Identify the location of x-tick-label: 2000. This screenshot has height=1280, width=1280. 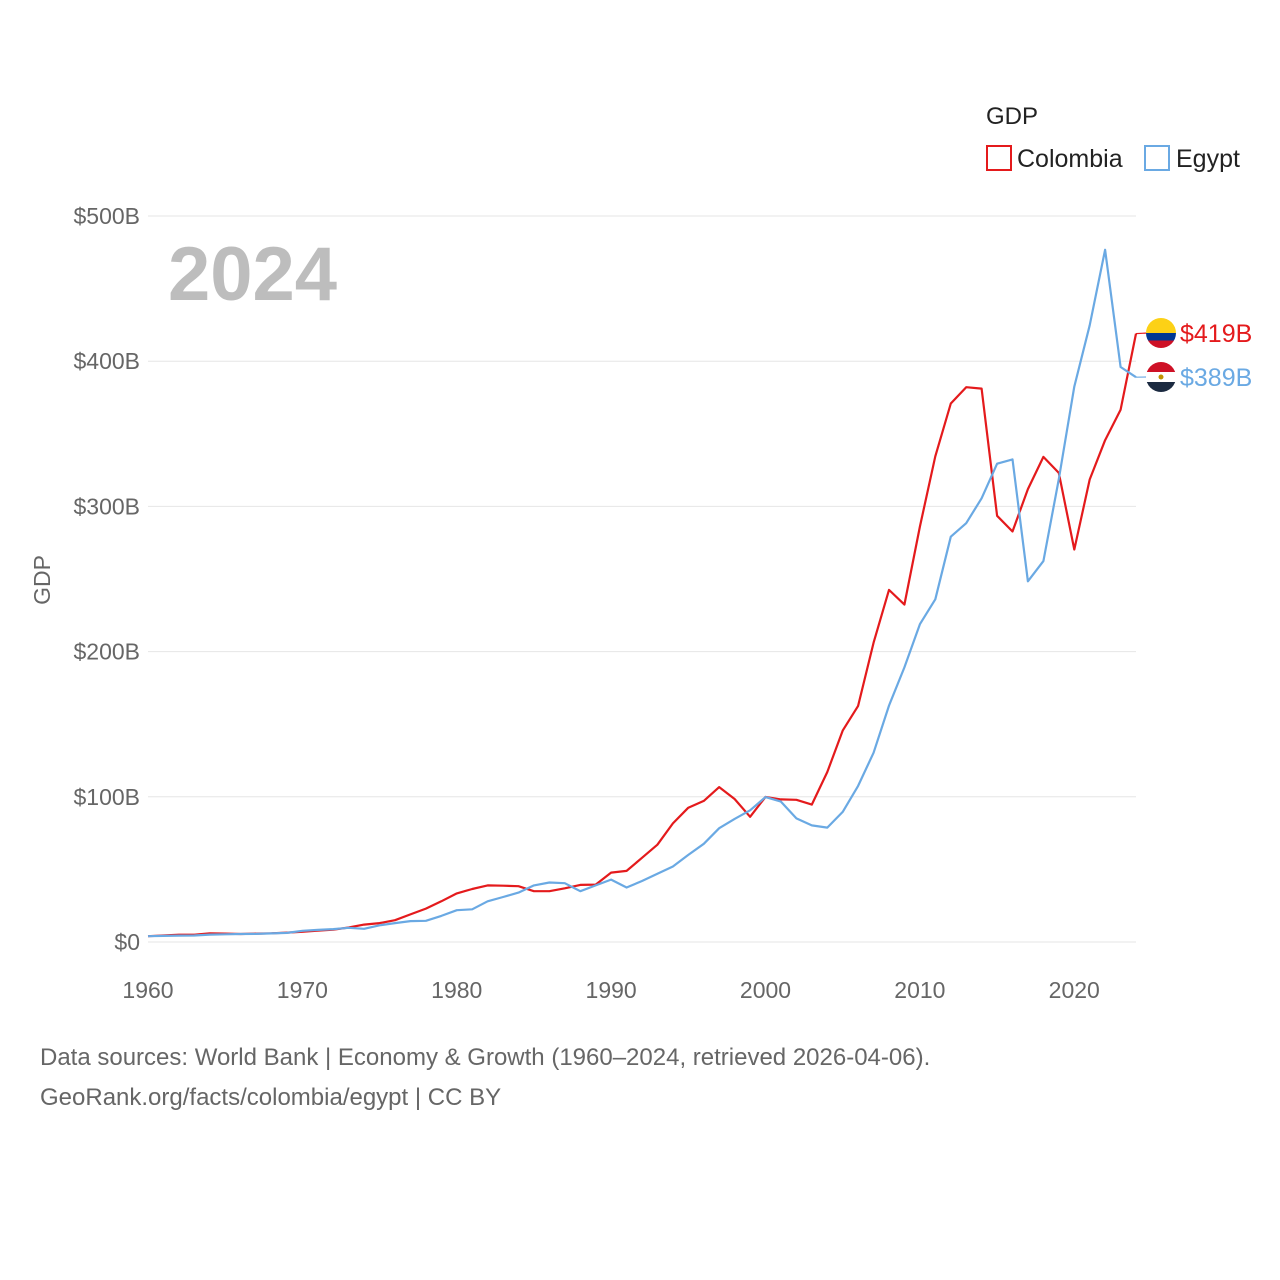
(765, 990).